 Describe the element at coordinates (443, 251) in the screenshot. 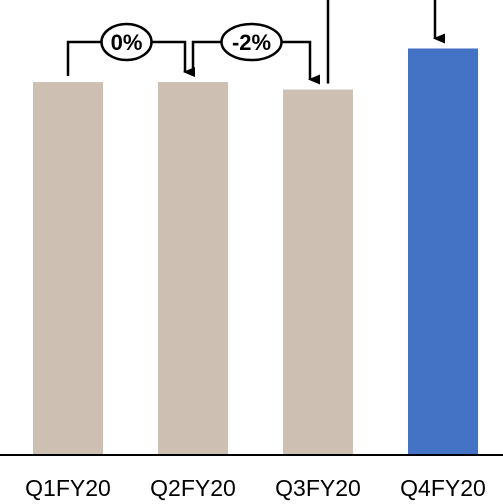

I see `bar-q4fy20` at that location.